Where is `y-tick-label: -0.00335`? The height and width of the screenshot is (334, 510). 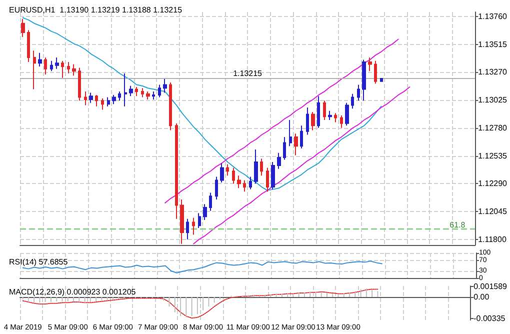 y-tick-label: -0.00335 is located at coordinates (490, 318).